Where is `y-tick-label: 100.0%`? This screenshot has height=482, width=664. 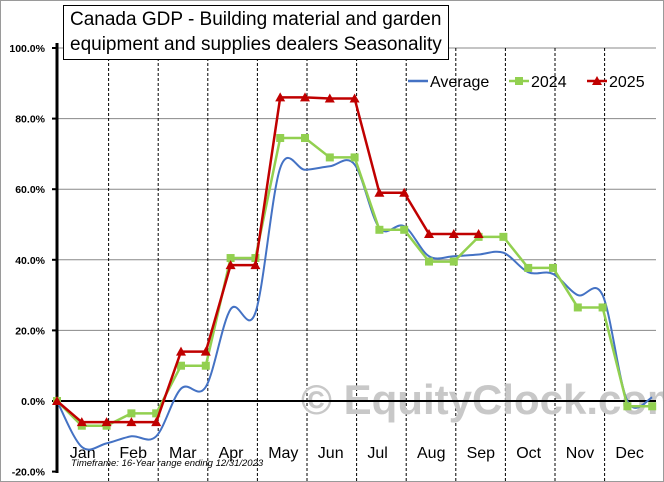
y-tick-label: 100.0% is located at coordinates (27, 49).